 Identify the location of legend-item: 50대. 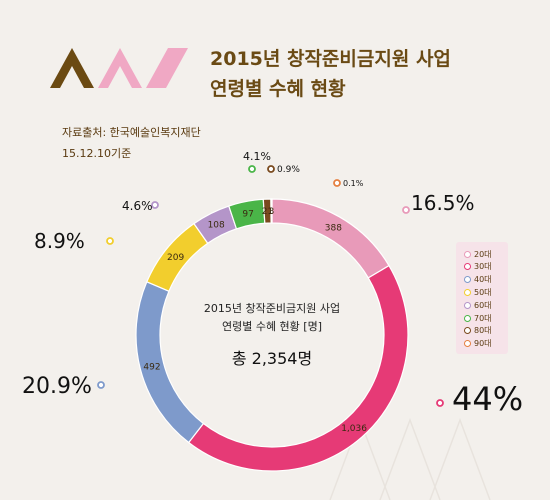
(478, 292).